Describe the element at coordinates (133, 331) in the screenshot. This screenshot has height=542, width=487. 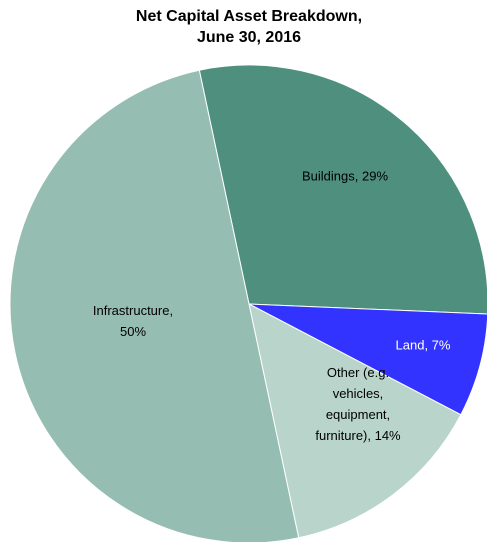
I see `slice-label: 50%` at that location.